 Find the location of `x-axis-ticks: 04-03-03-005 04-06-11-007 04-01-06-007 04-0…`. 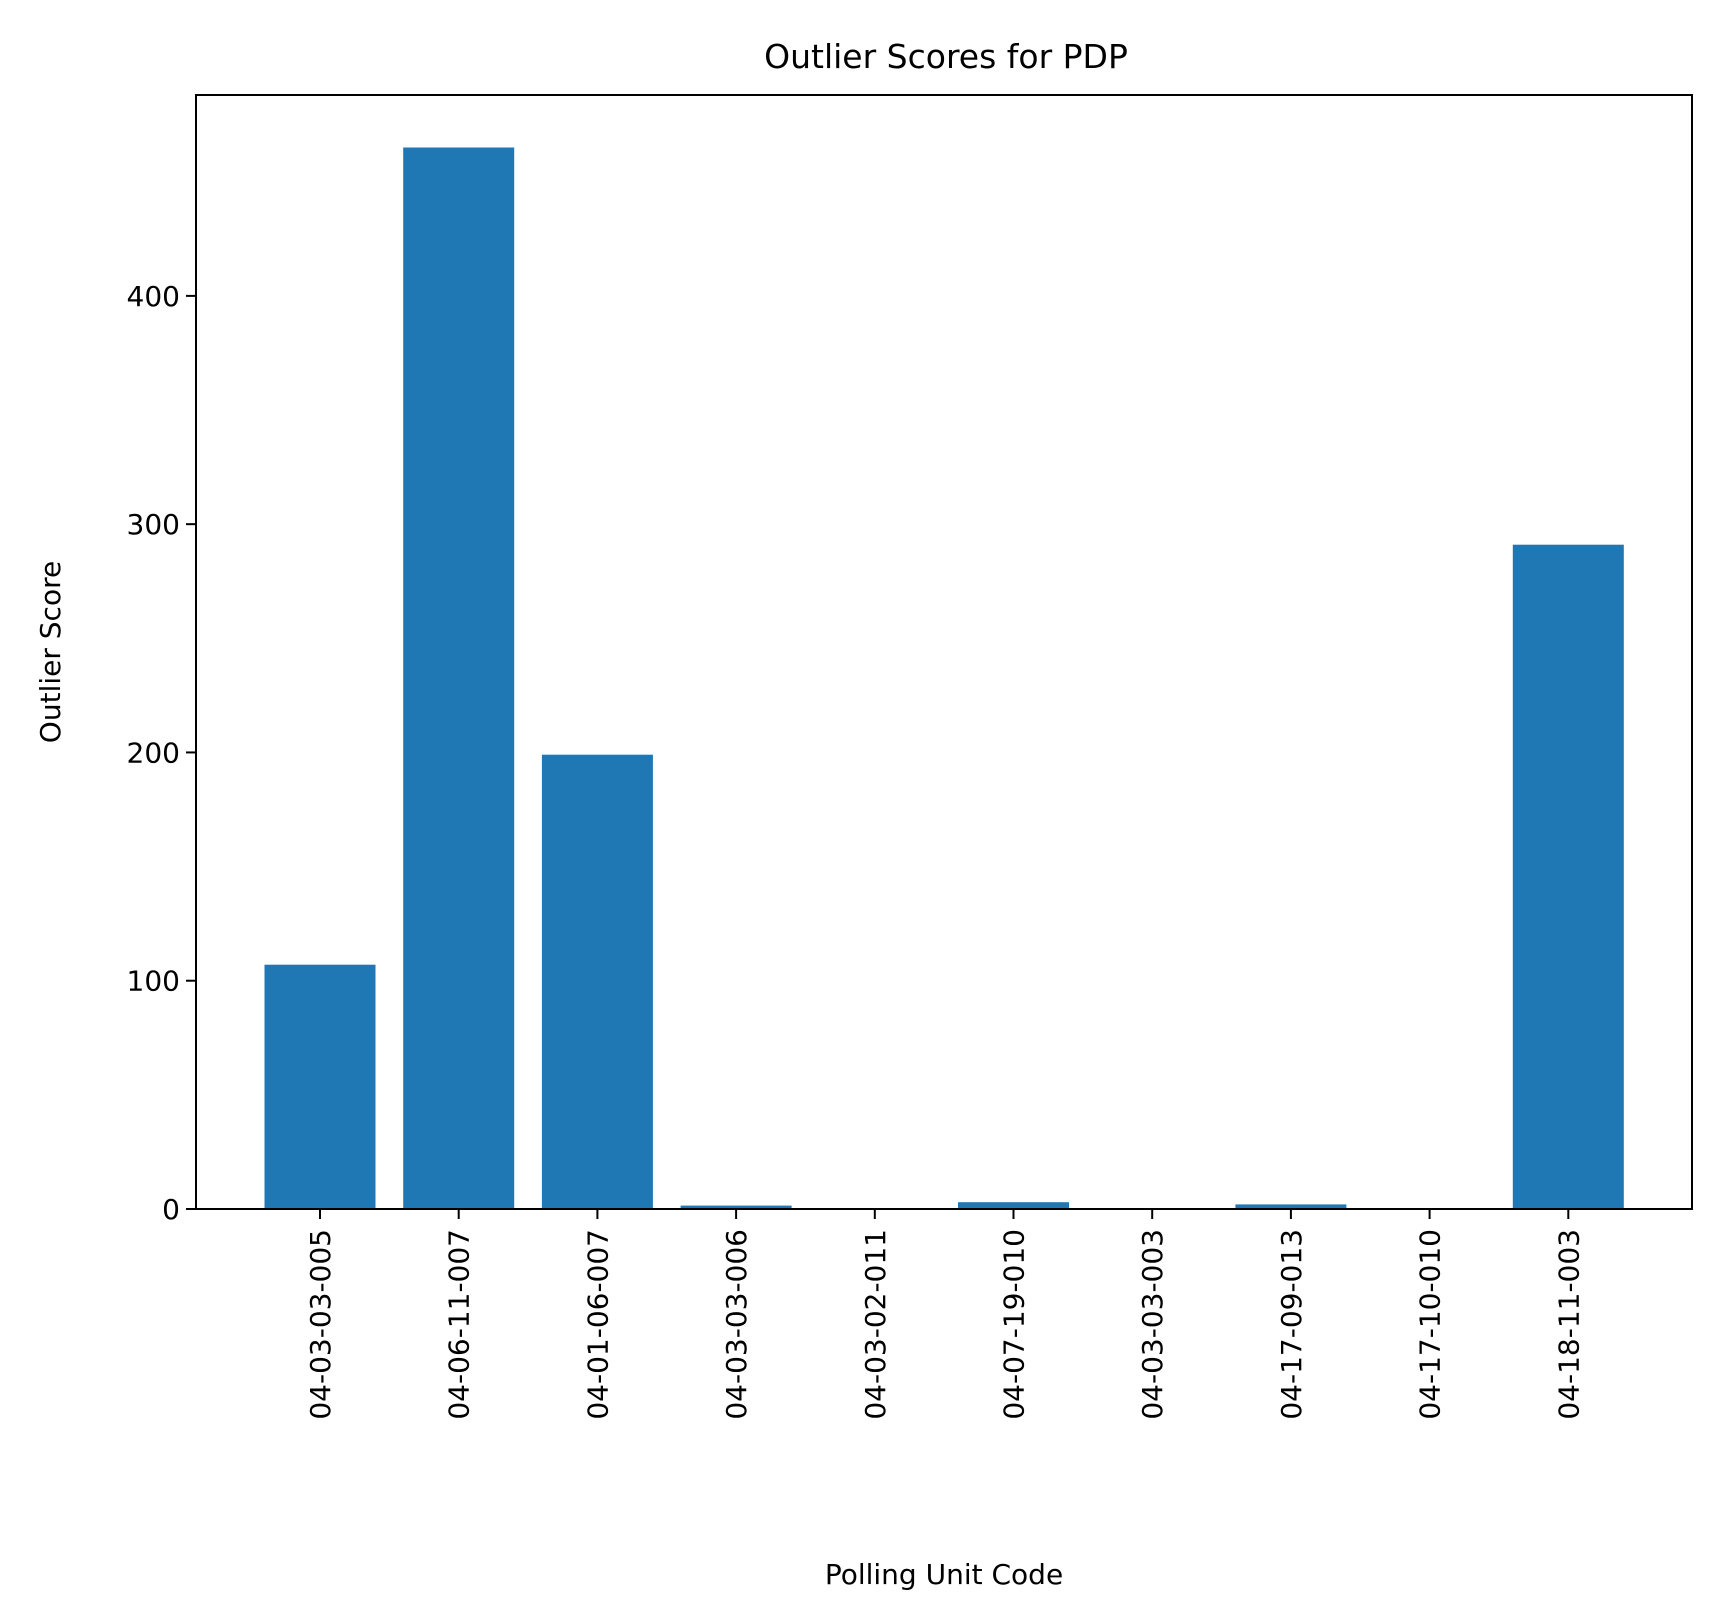

x-axis-ticks: 04-03-03-005 04-06-11-007 04-01-06-007 04-0… is located at coordinates (944, 1314).